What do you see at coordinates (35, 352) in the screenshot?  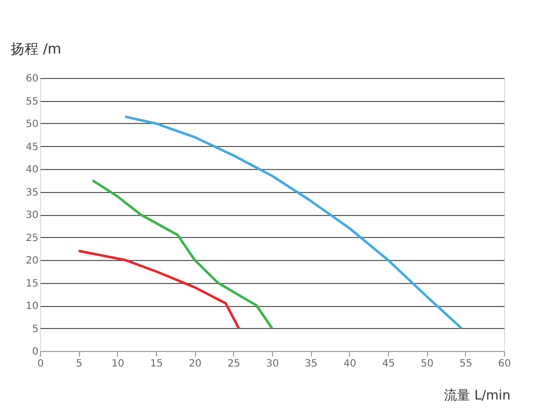 I see `y-tick-label: 0` at bounding box center [35, 352].